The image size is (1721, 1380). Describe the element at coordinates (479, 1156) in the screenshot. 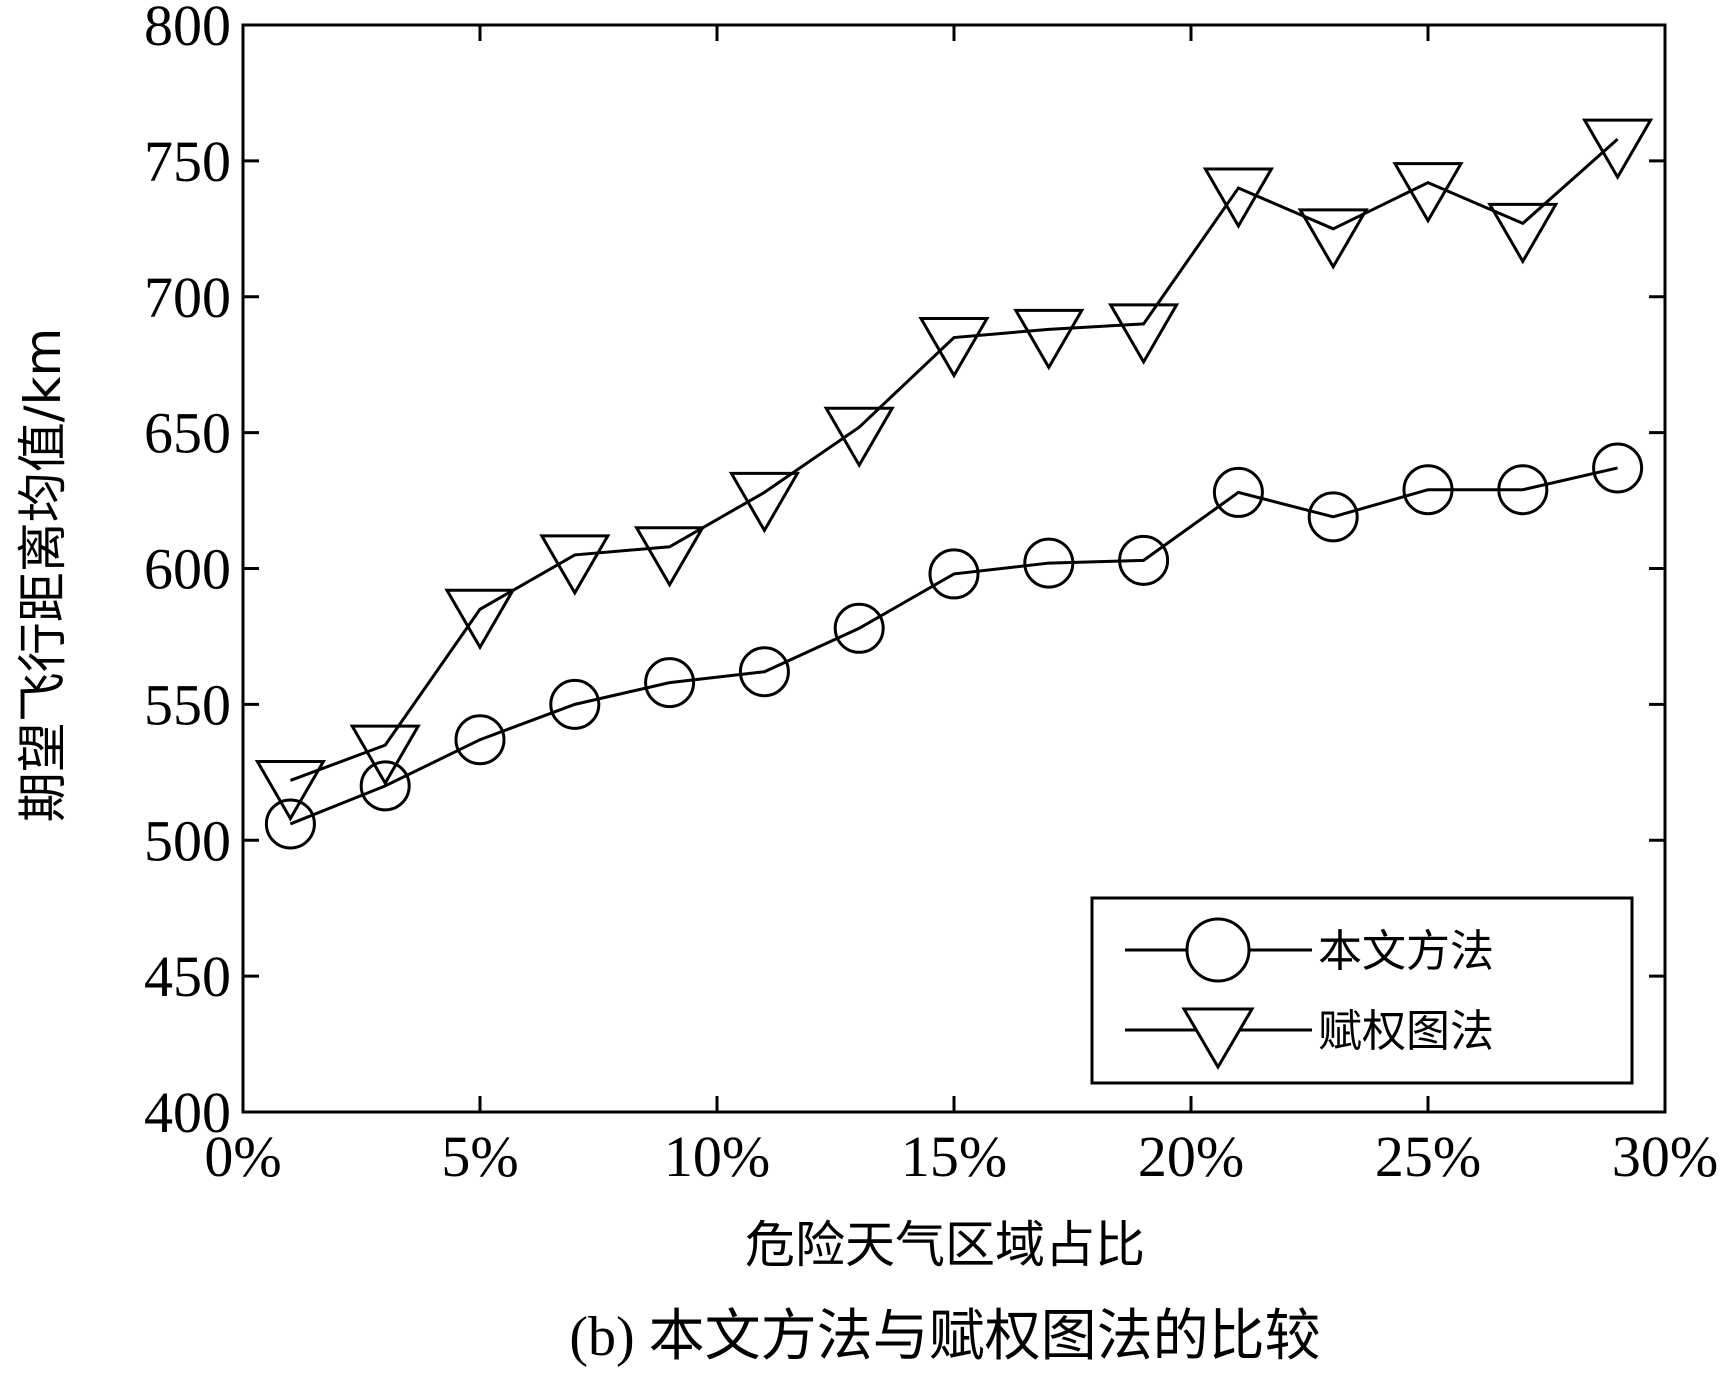

I see `x-tick-label: 5%` at that location.